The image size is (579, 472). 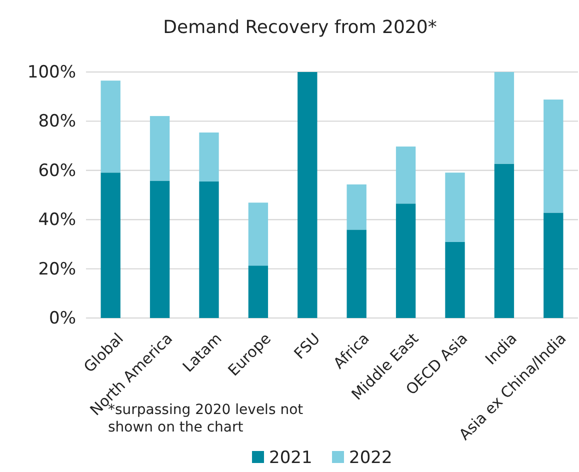 What do you see at coordinates (62, 318) in the screenshot?
I see `y-tick-label: 0%` at bounding box center [62, 318].